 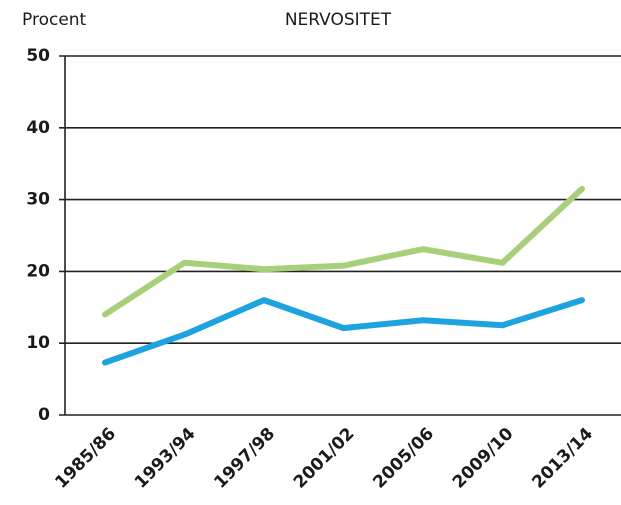 I want to click on y-tick-label: 0, so click(x=44, y=415).